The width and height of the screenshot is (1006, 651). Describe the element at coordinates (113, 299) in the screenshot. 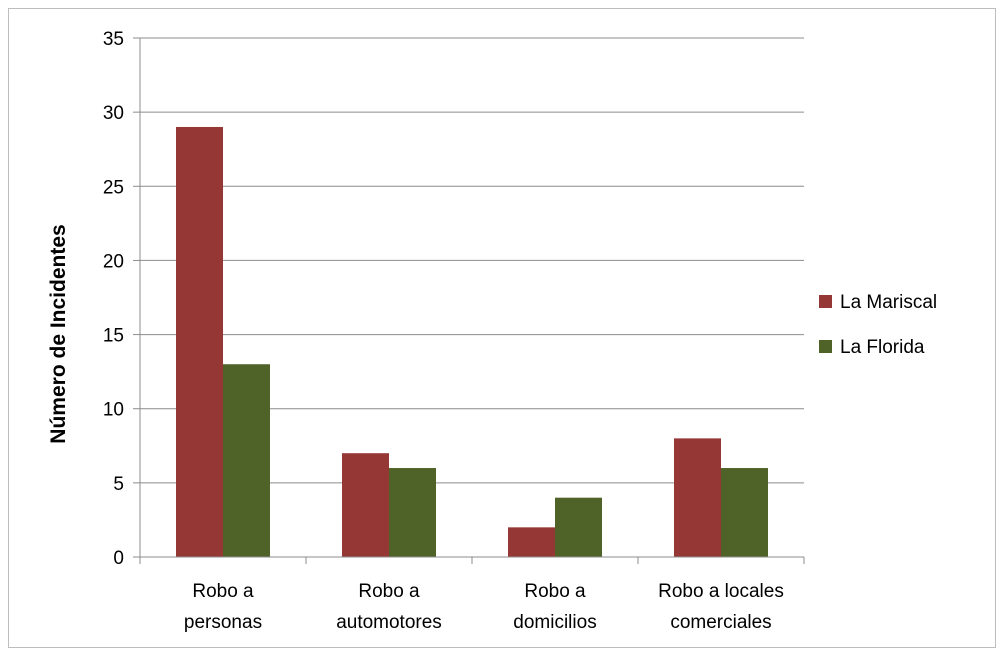

I see `y-tick-labels: 0 5 10 15 20 25 30 35` at that location.